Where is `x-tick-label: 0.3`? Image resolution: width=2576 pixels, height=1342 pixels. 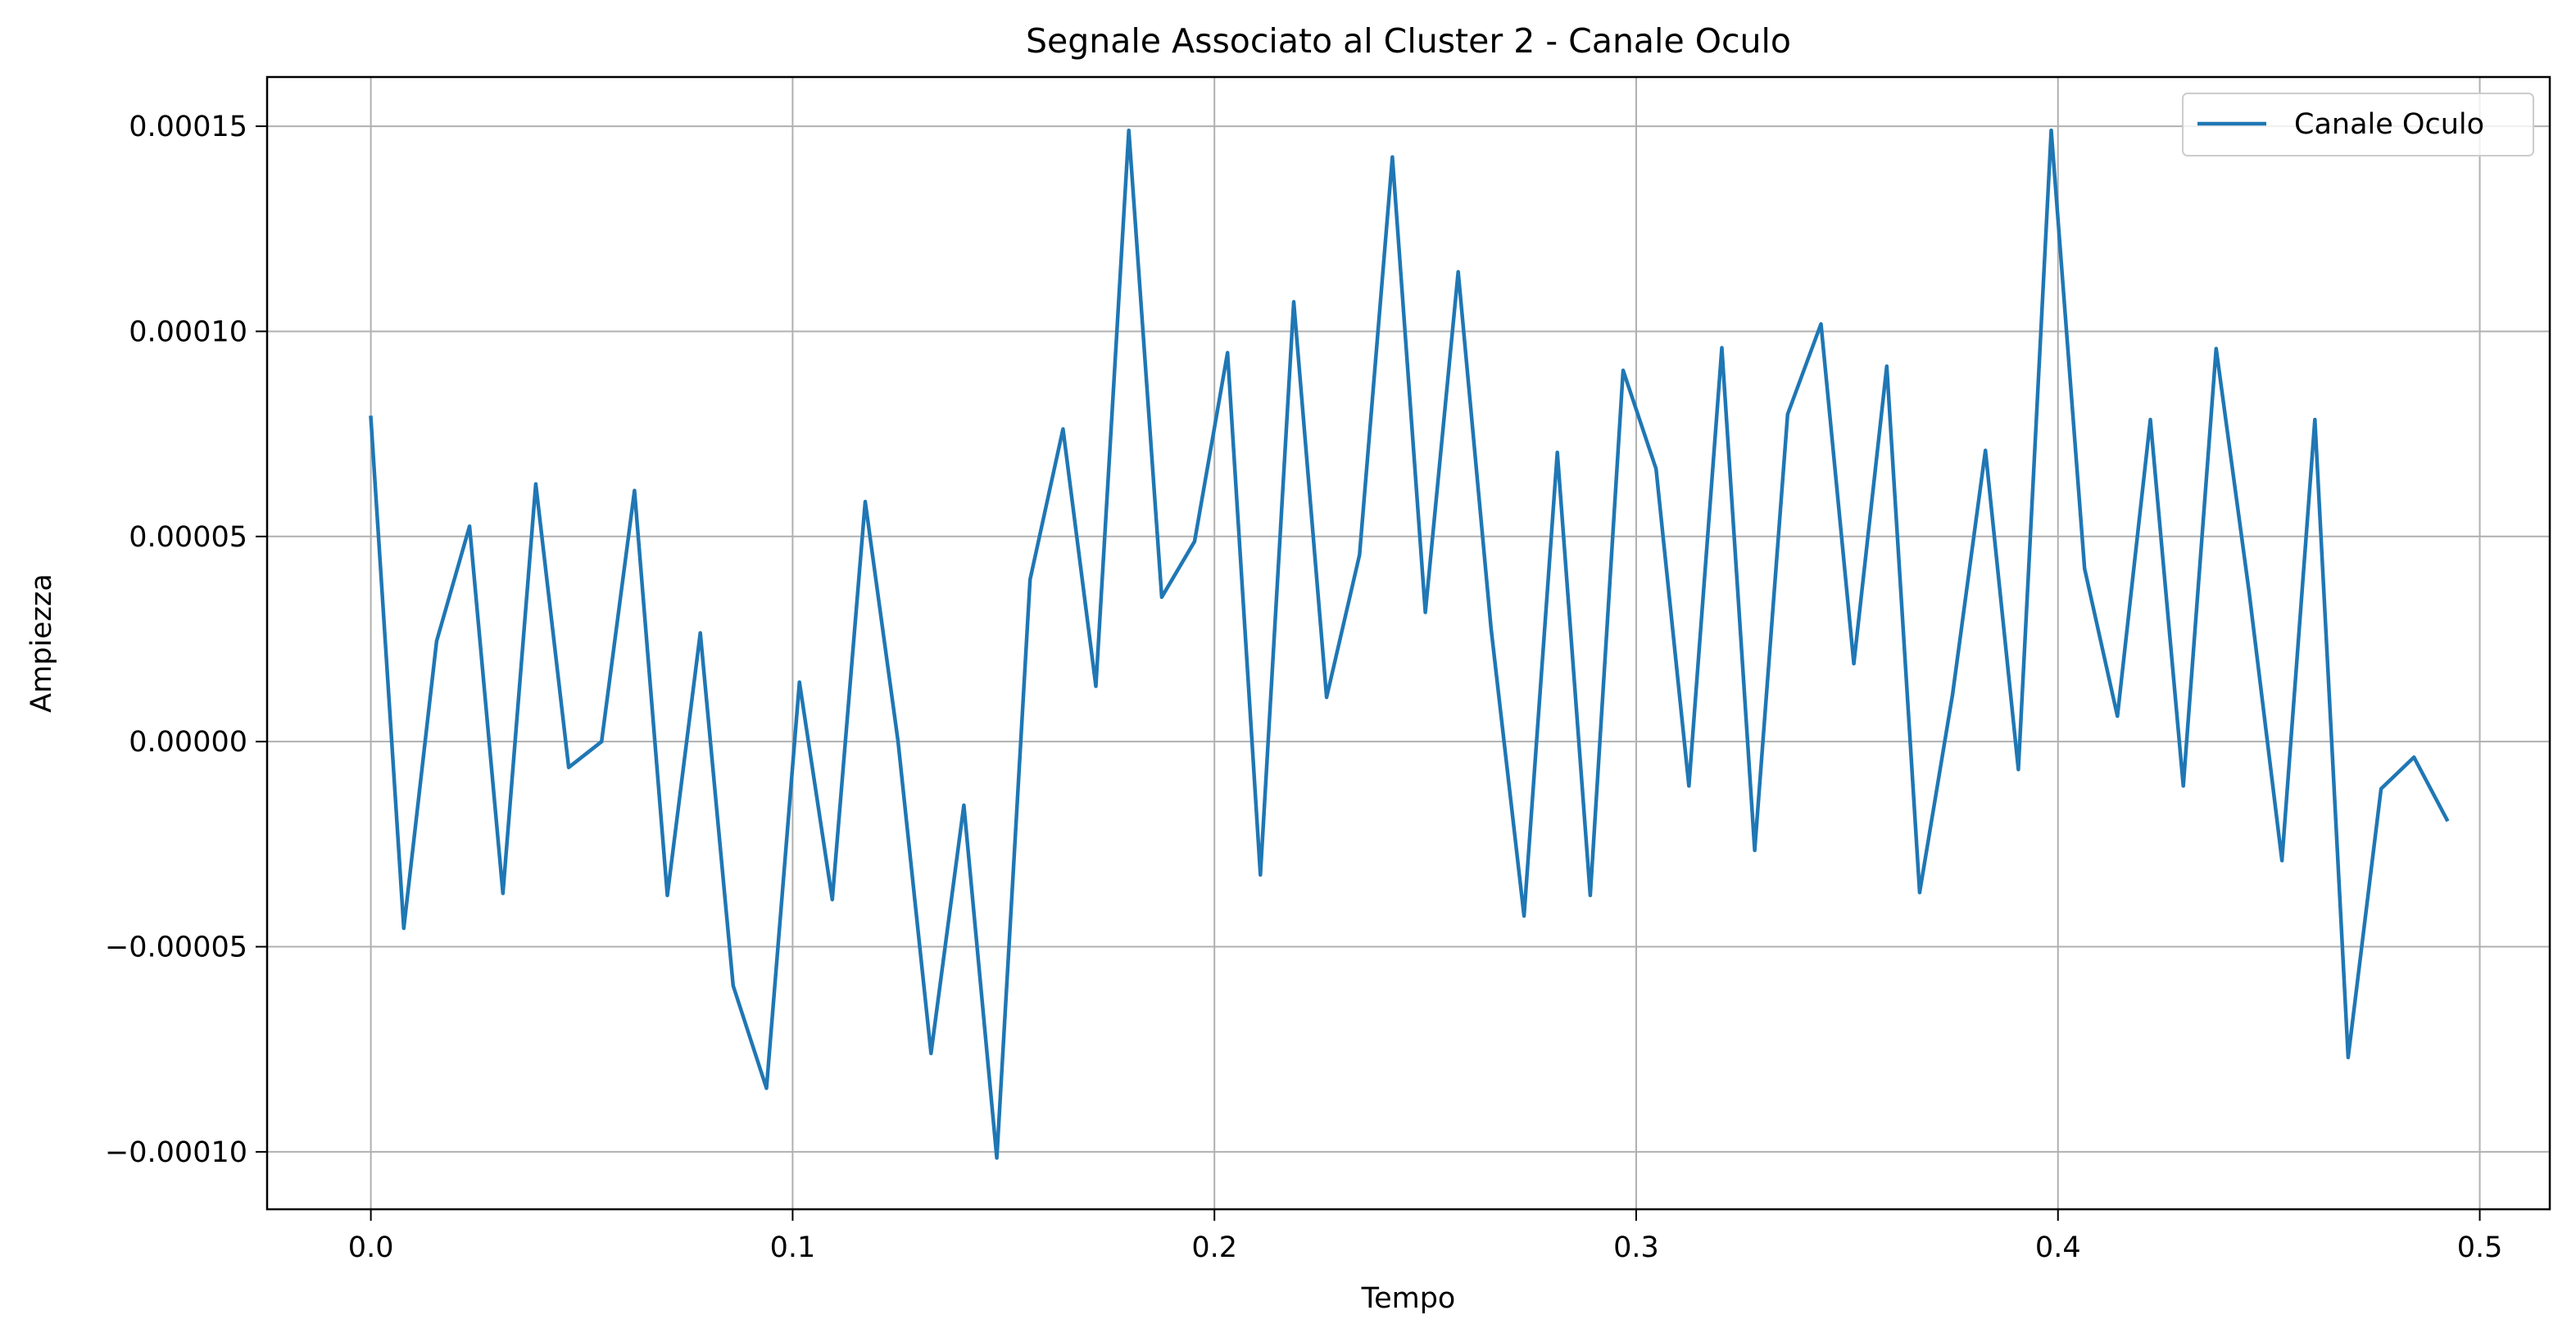 x-tick-label: 0.3 is located at coordinates (1636, 1247).